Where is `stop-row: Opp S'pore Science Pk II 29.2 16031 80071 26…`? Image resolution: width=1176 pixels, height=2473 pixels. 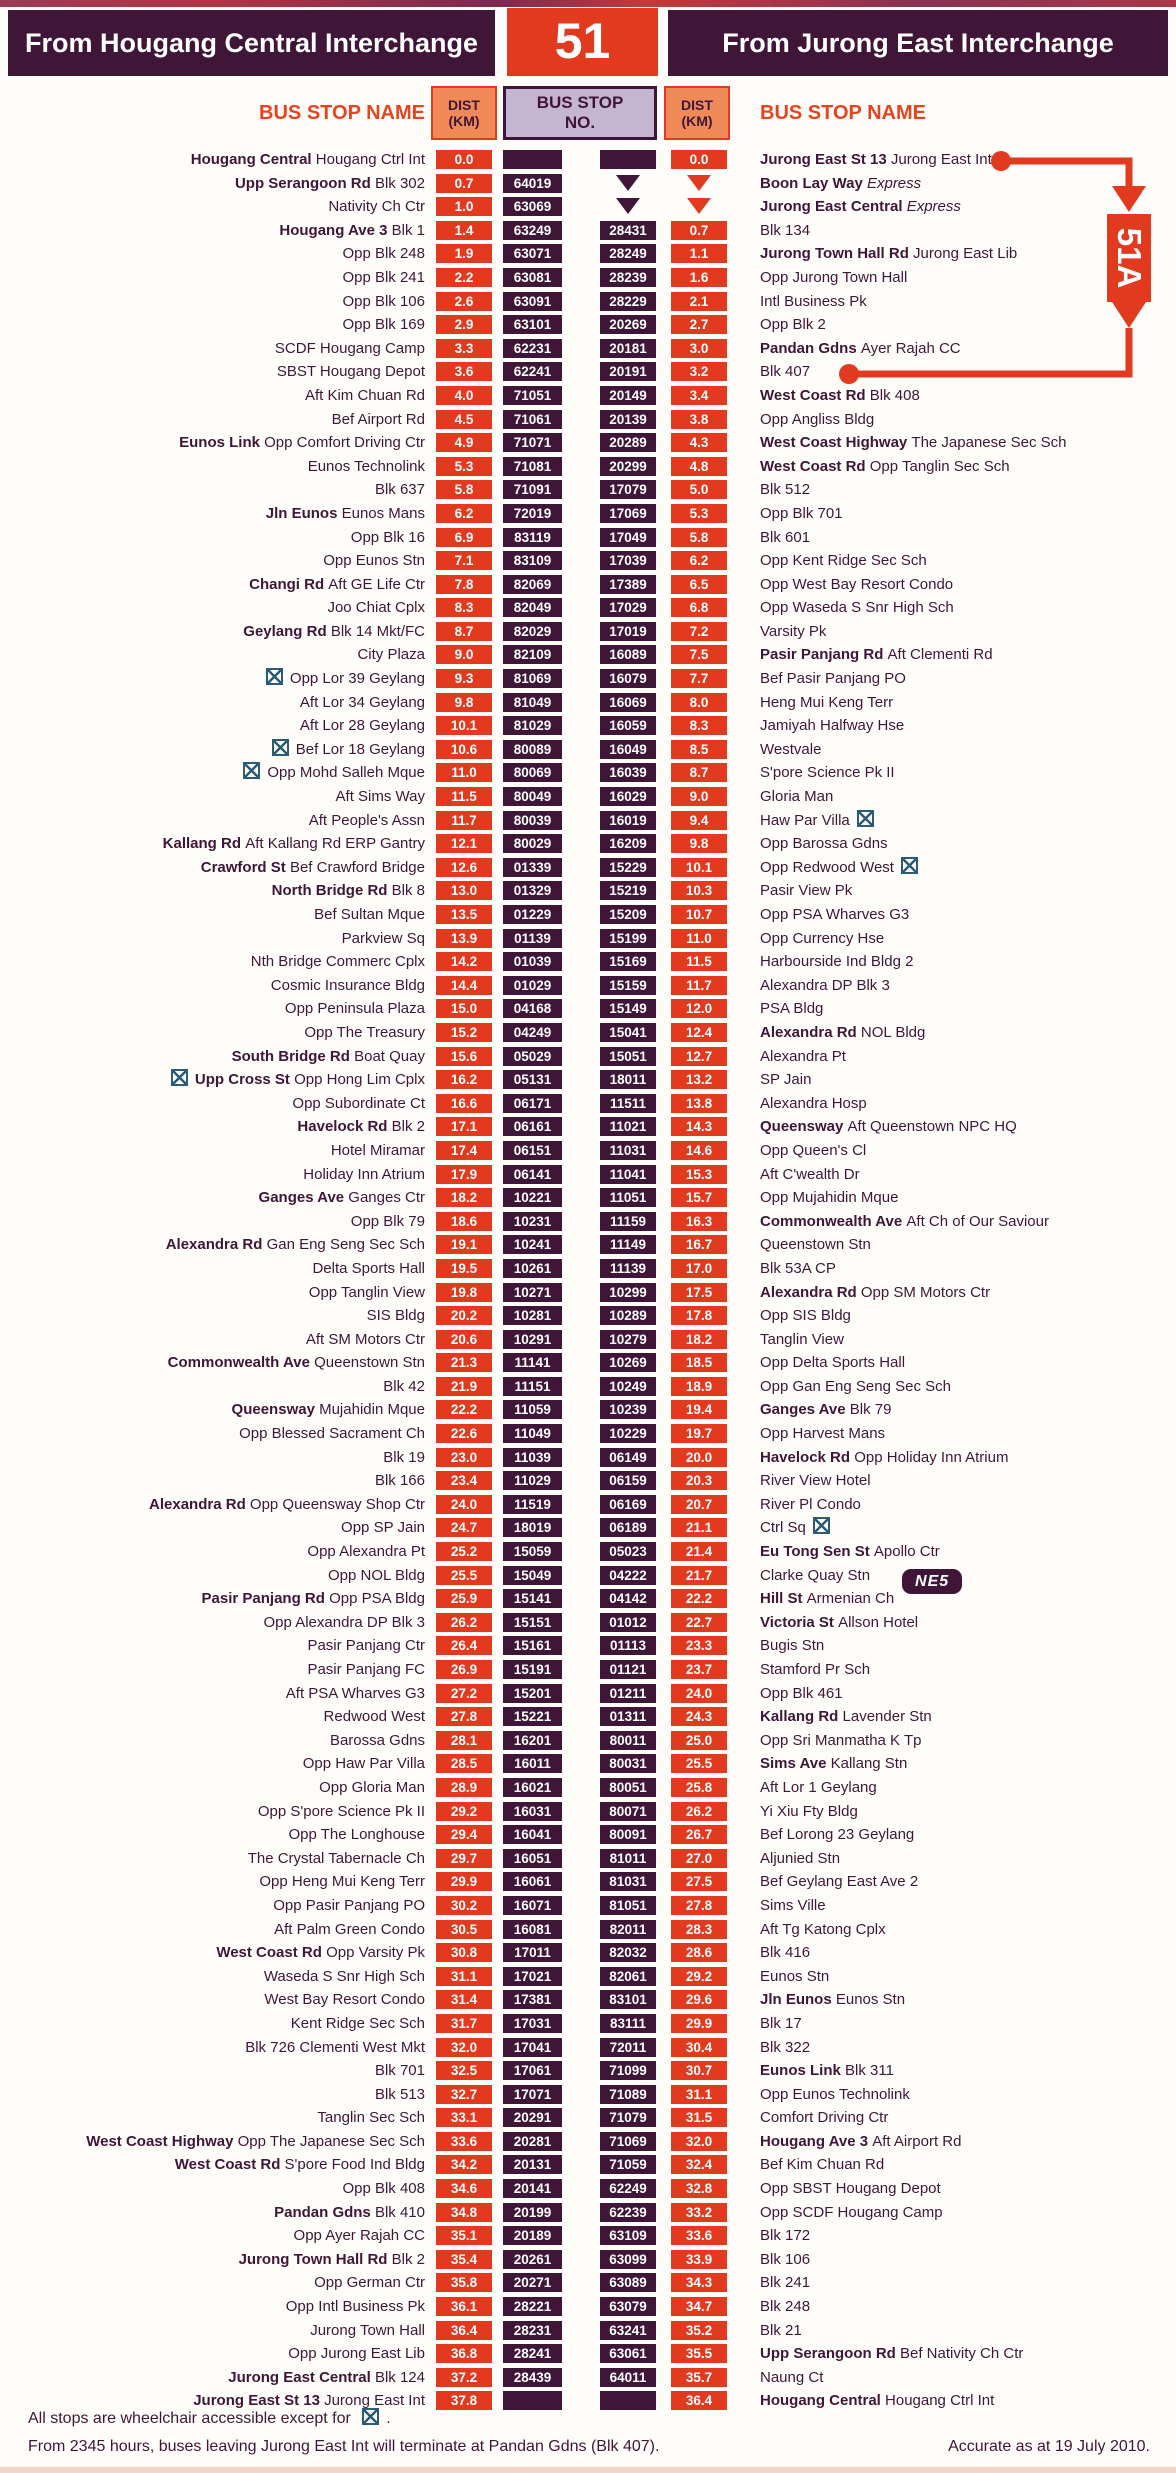
stop-row: Opp S'pore Science Pk II 29.2 16031 80071 26… is located at coordinates (588, 1812).